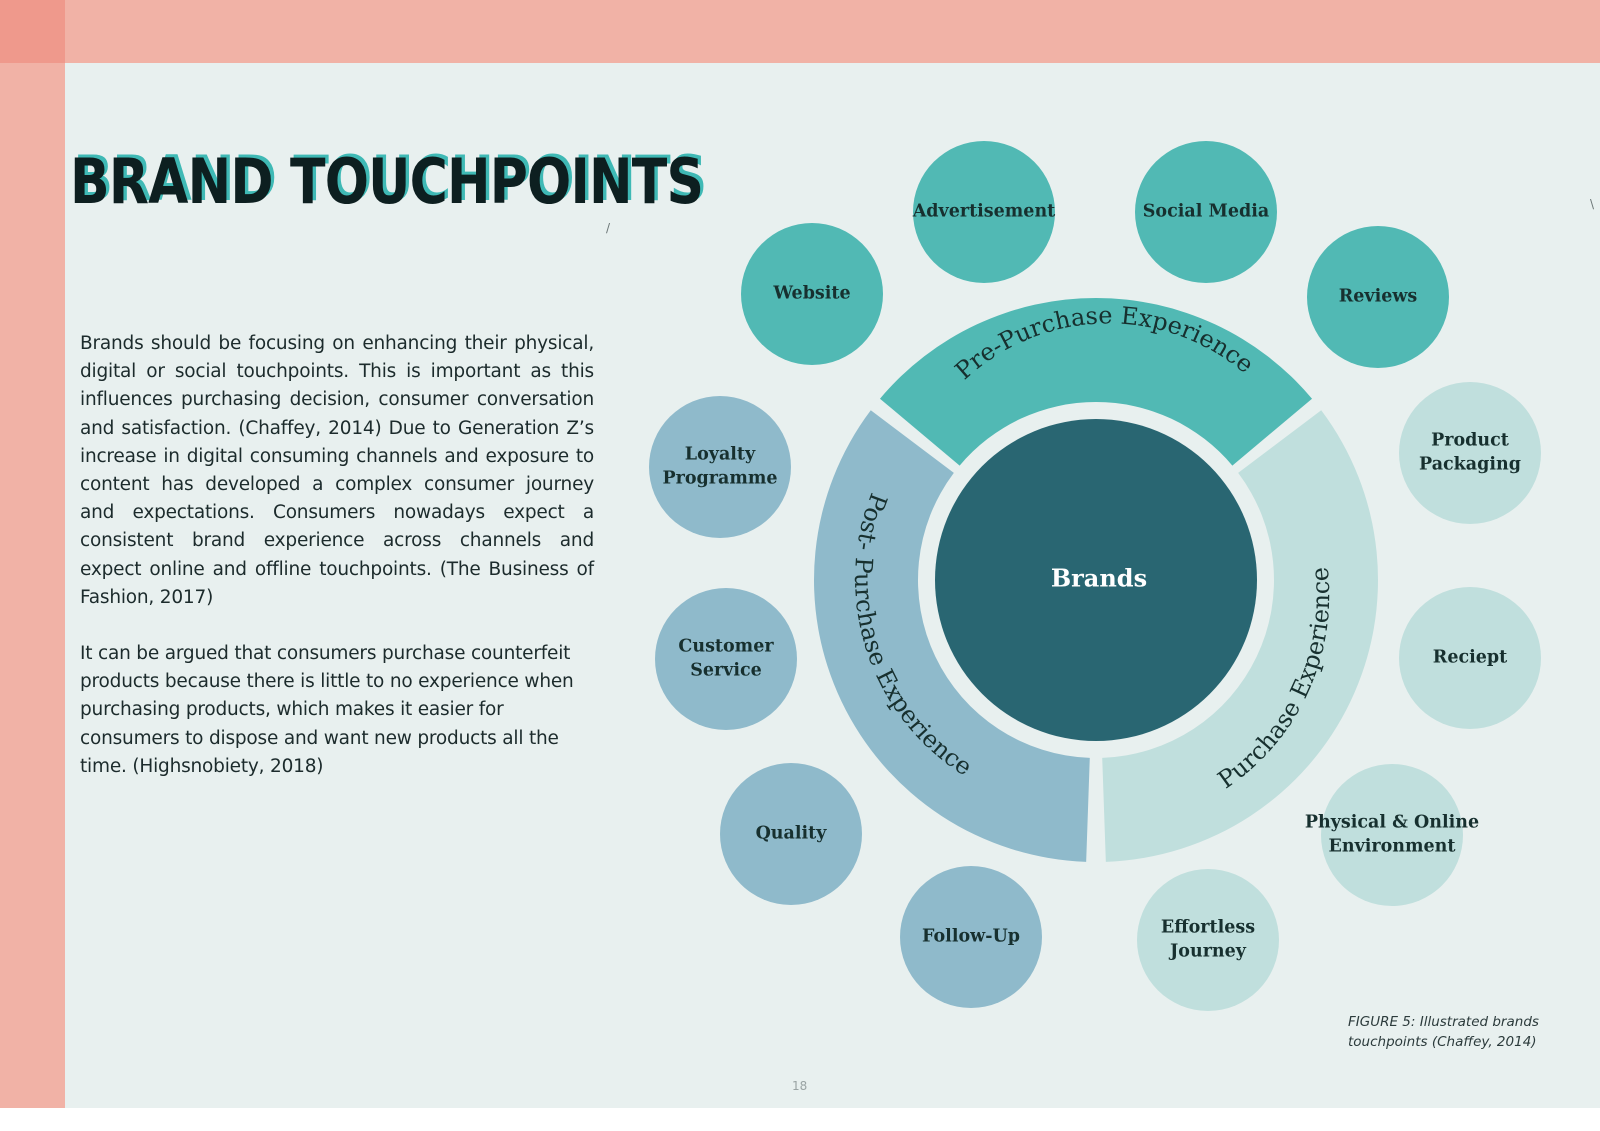  I want to click on page-number: 18, so click(800, 1086).